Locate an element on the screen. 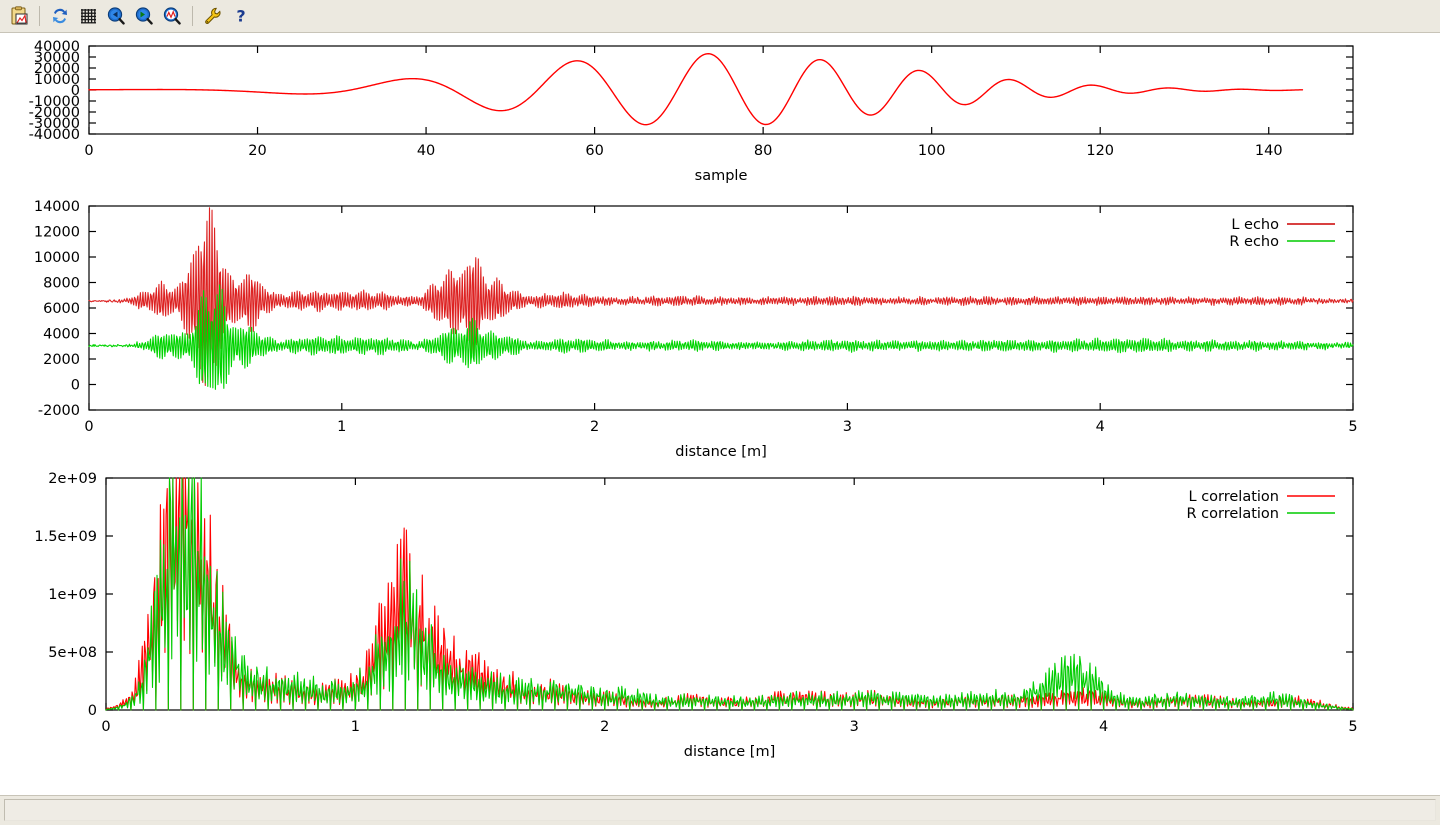  legend-label: R echo is located at coordinates (1254, 242).